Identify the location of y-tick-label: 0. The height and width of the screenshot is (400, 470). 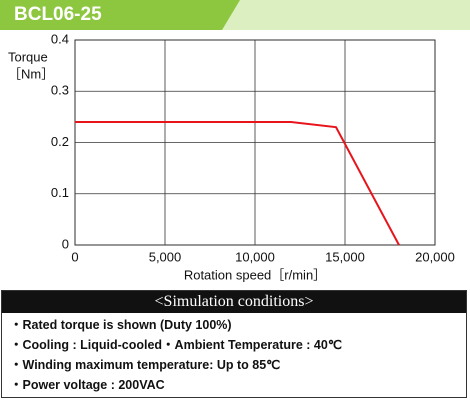
(65, 243).